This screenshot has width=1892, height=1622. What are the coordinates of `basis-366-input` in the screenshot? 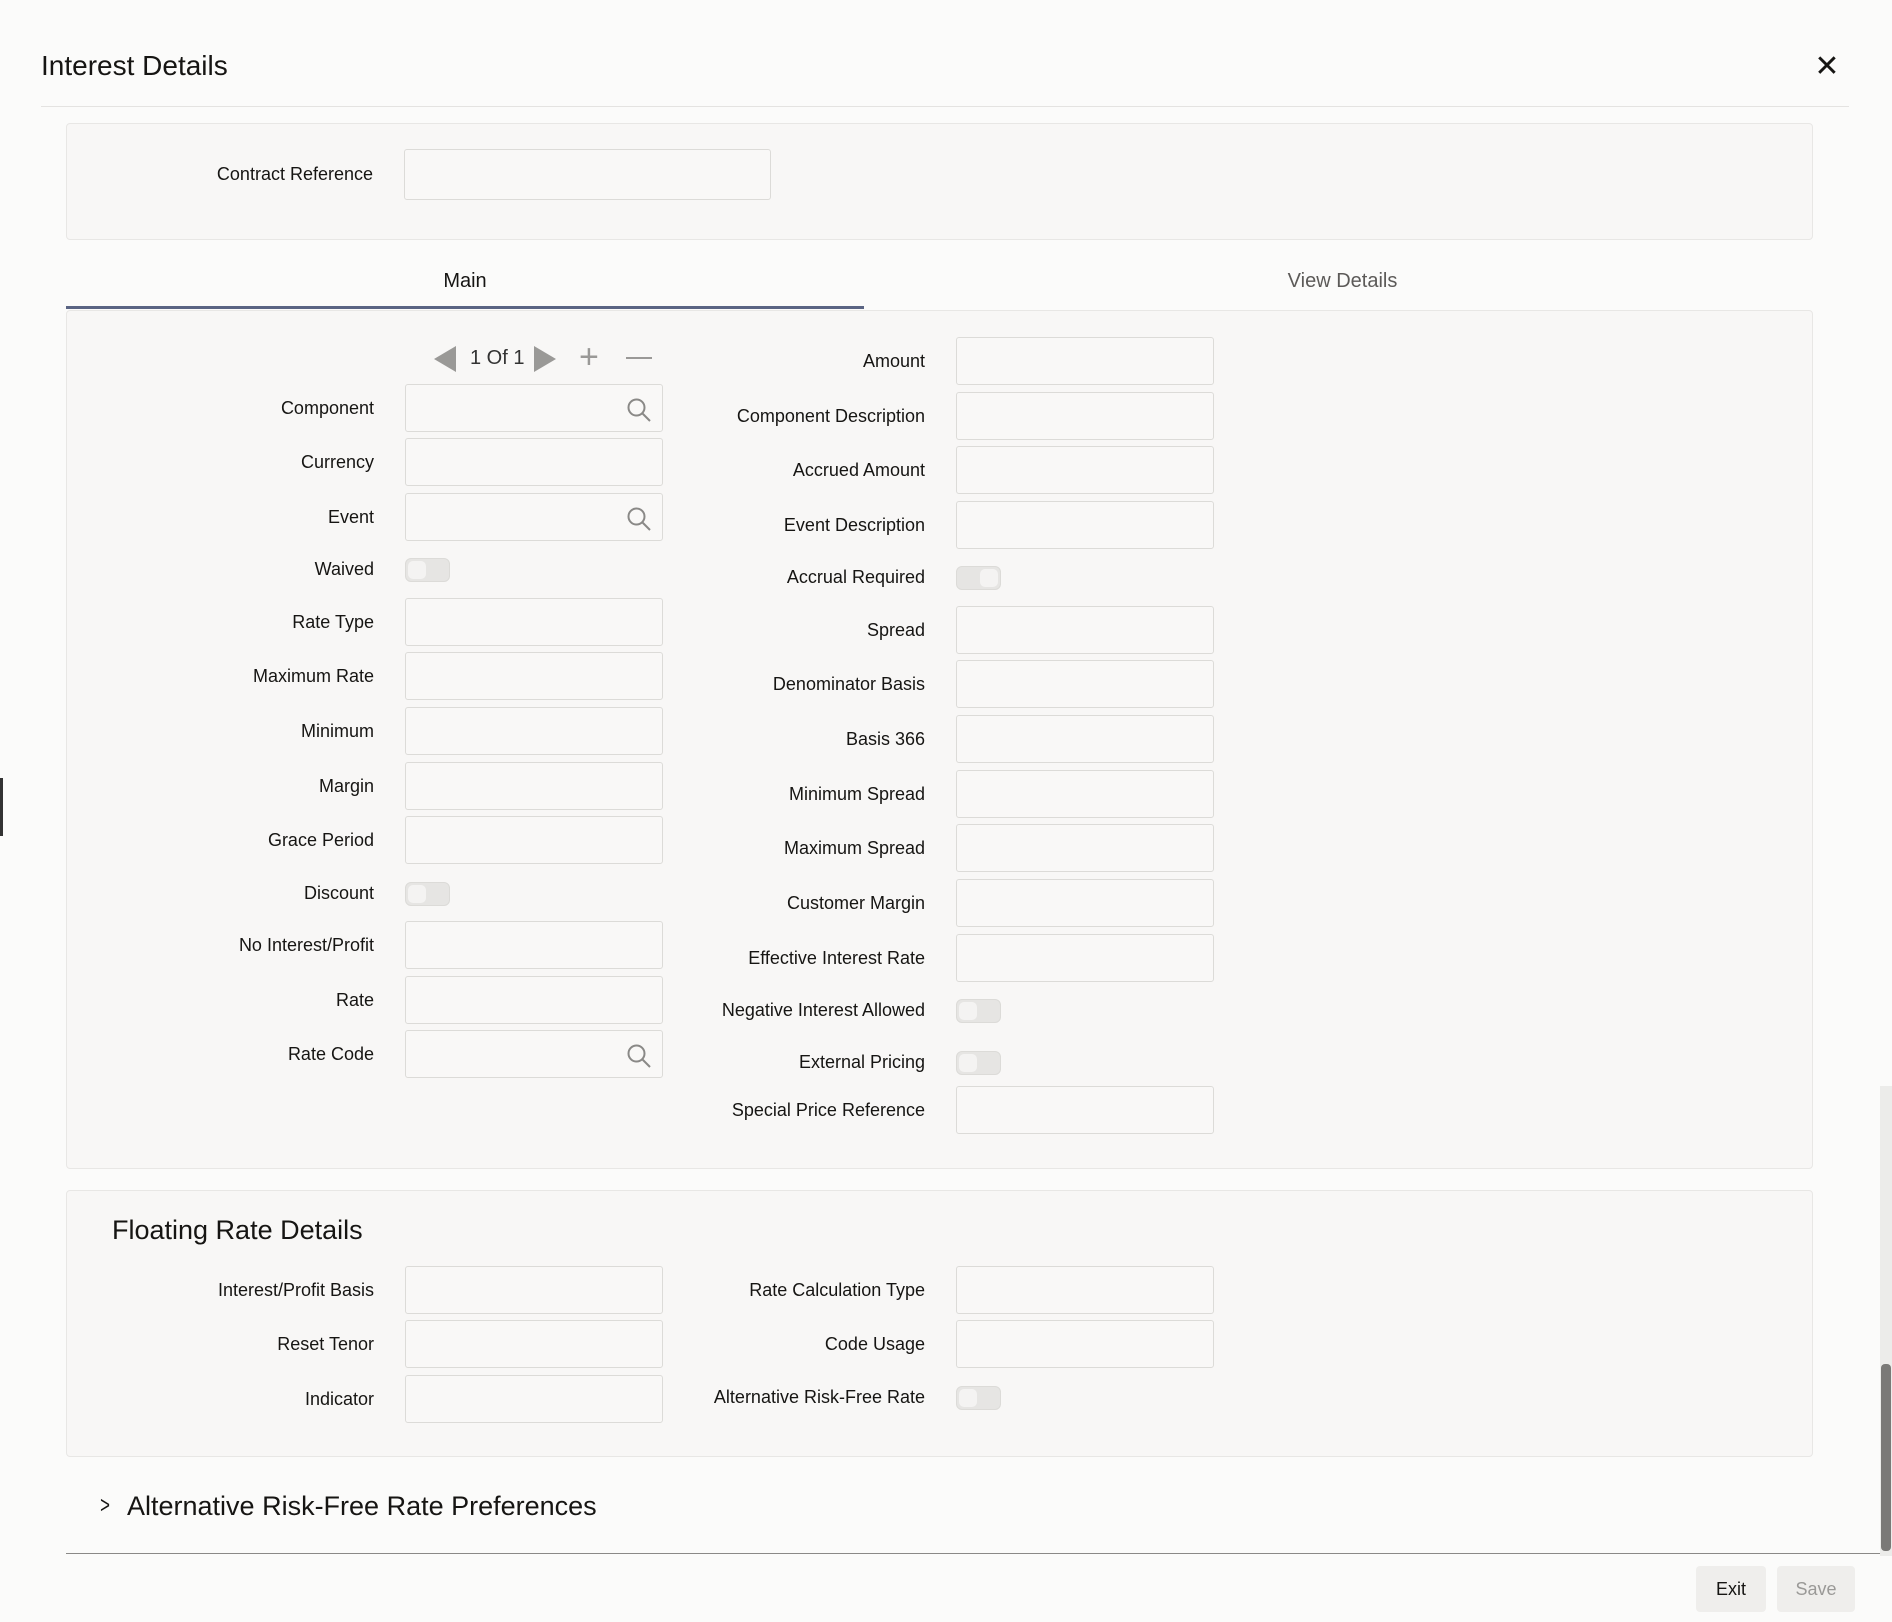 It's located at (1085, 739).